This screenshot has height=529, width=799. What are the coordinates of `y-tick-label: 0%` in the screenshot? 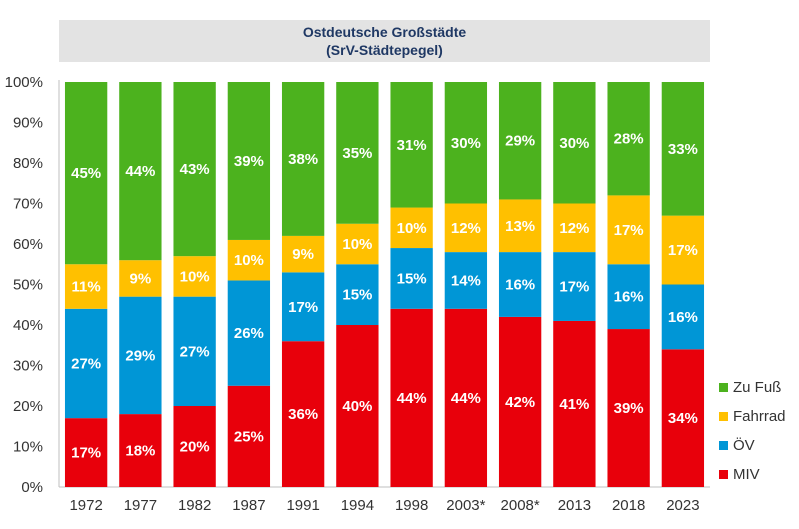 It's located at (32, 487).